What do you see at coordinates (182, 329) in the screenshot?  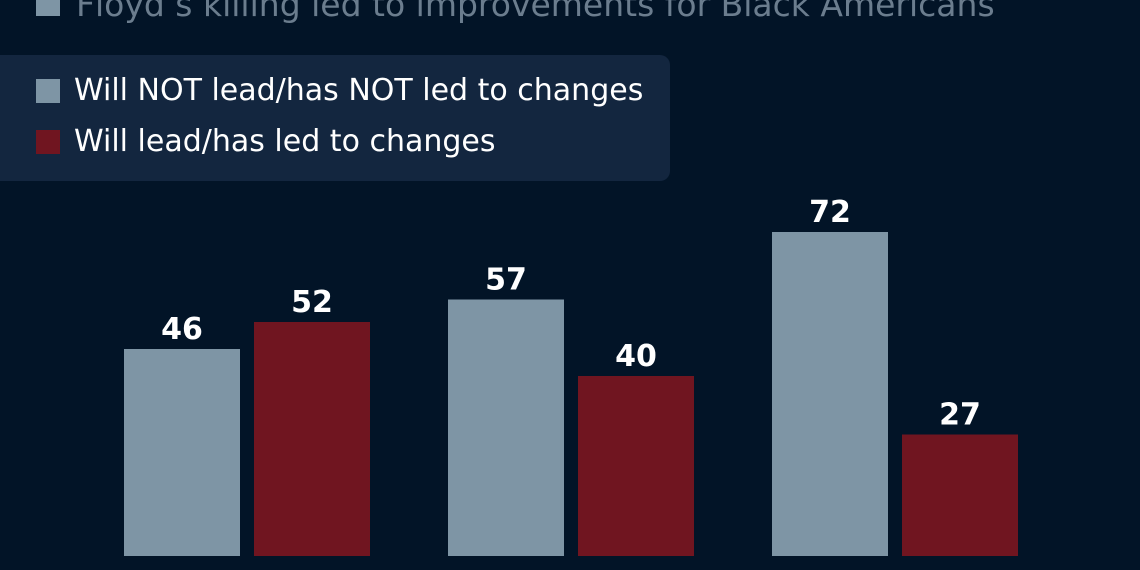 I see `data-label-not-lead-group-1: 46` at bounding box center [182, 329].